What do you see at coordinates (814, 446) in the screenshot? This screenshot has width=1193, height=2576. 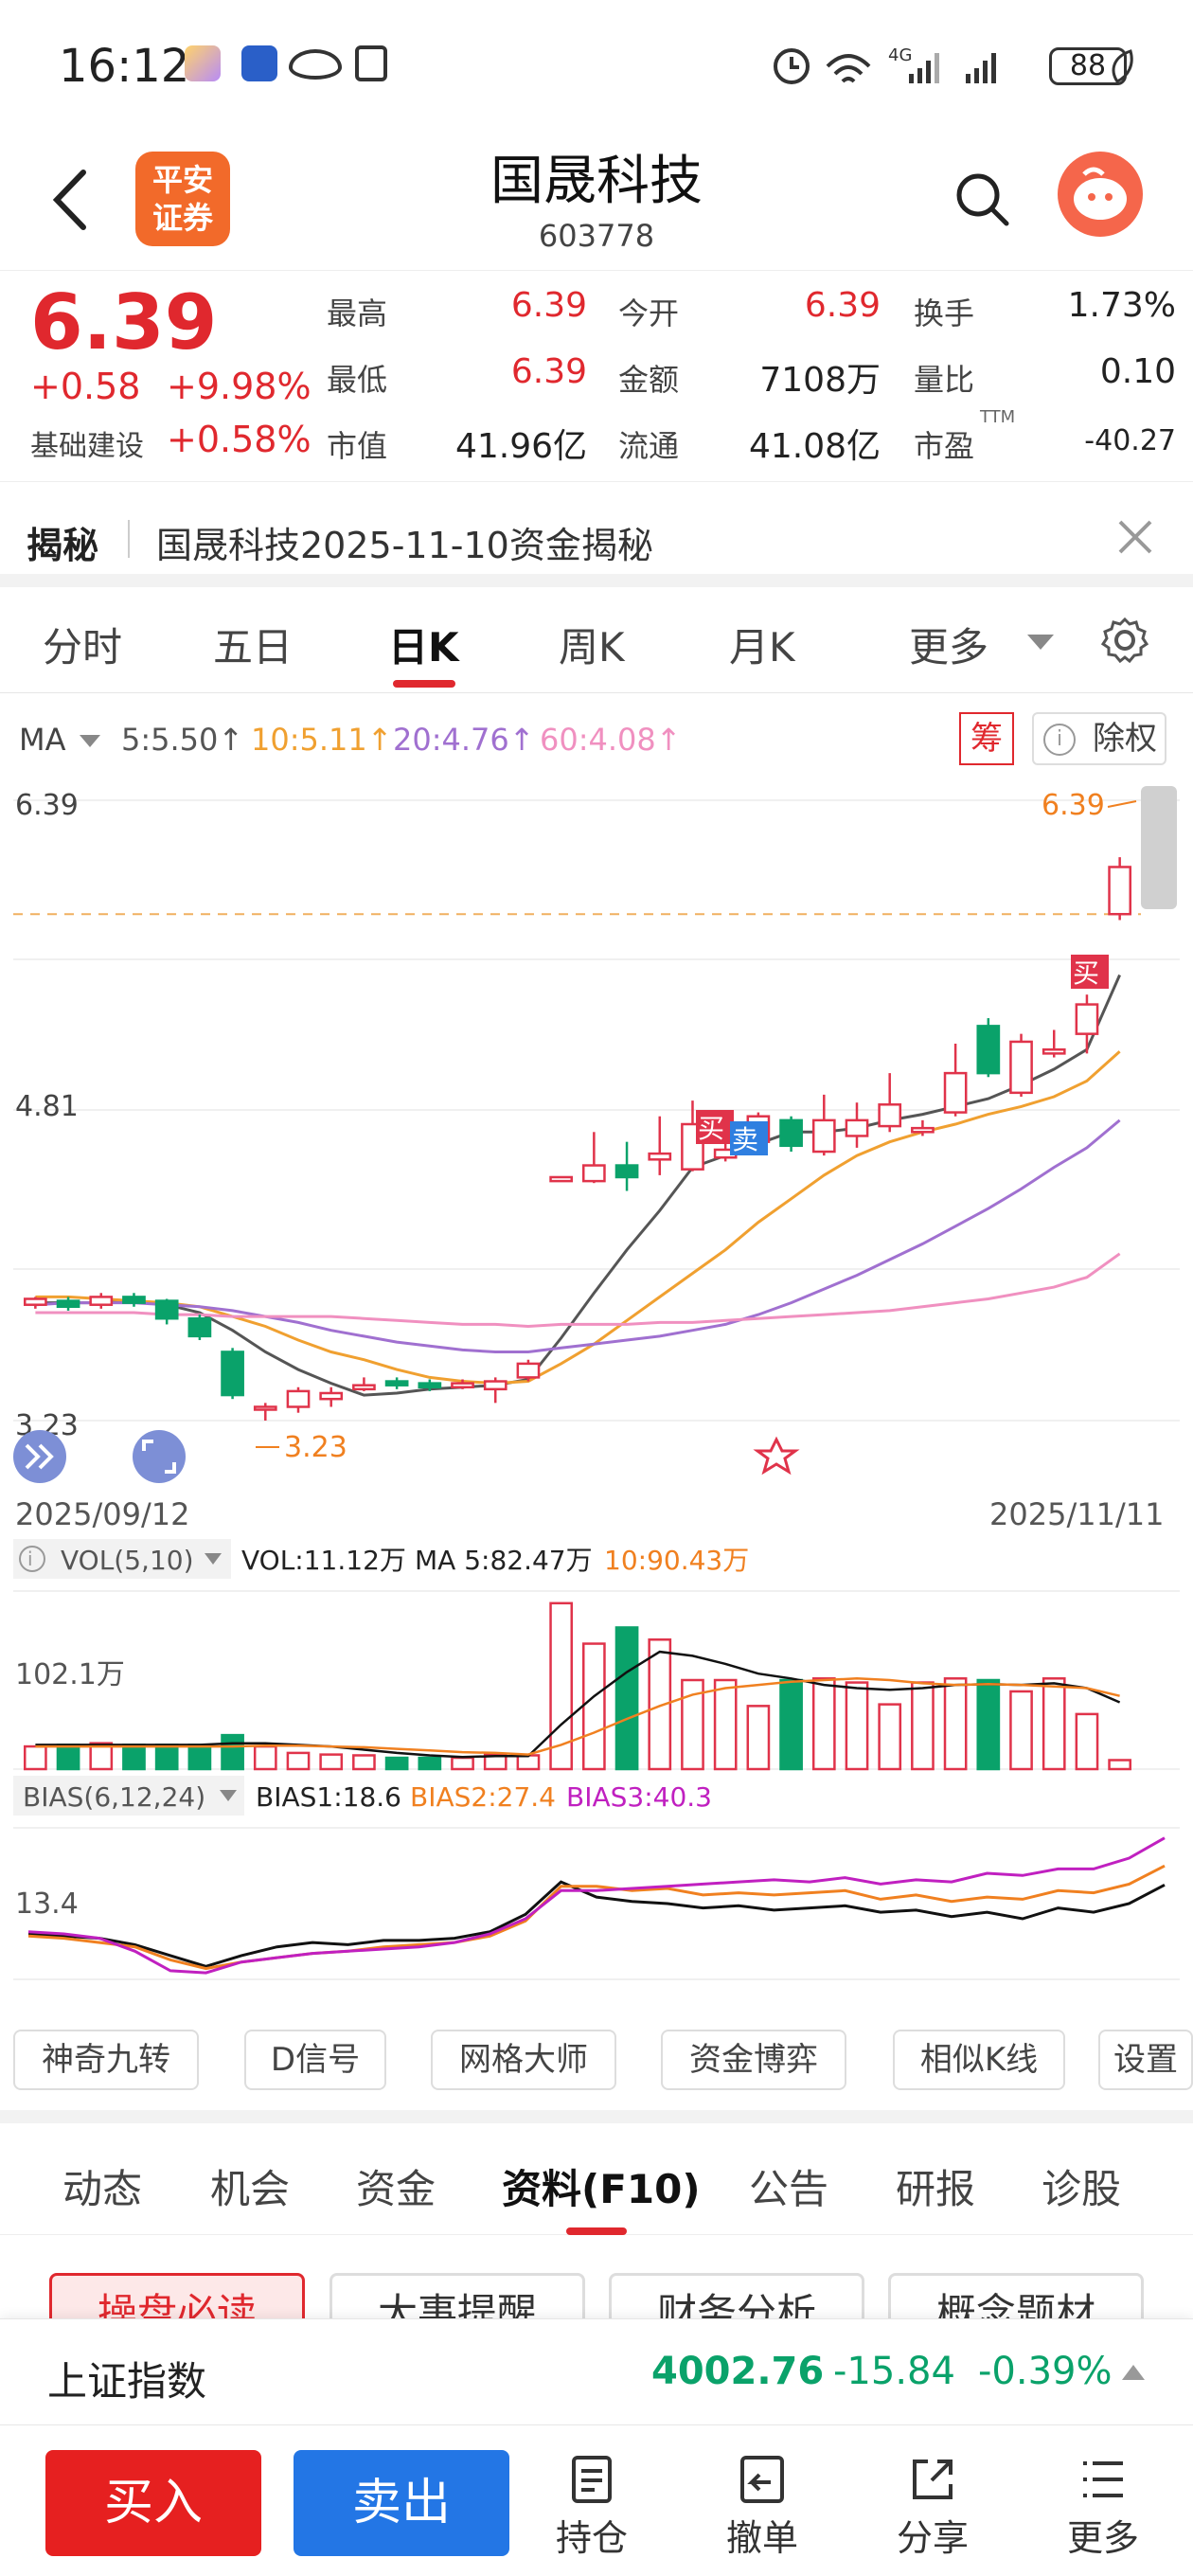 I see `float-value: 41.08亿` at bounding box center [814, 446].